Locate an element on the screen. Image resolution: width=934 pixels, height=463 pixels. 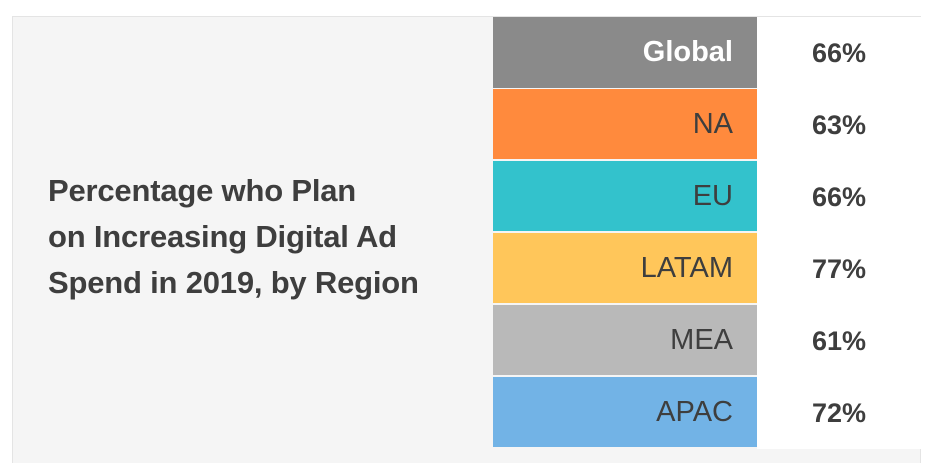
table-row-latam: LATAM 77% is located at coordinates (707, 269).